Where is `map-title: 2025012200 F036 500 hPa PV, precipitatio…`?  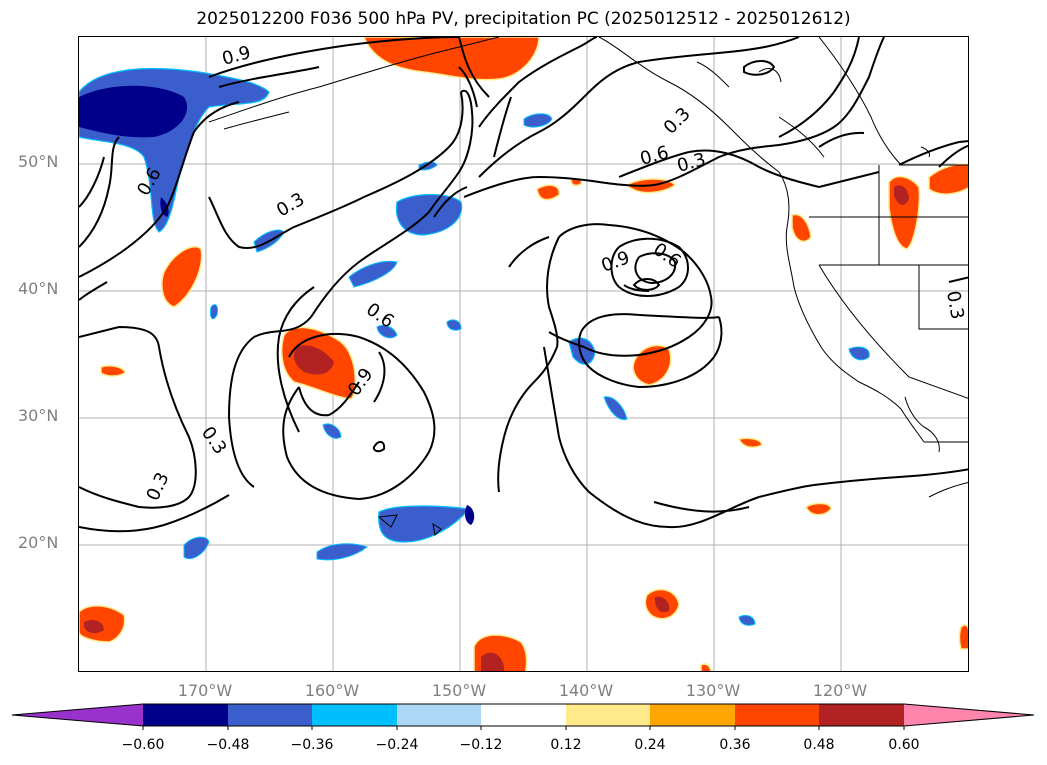
map-title: 2025012200 F036 500 hPa PV, precipitatio… is located at coordinates (523, 19).